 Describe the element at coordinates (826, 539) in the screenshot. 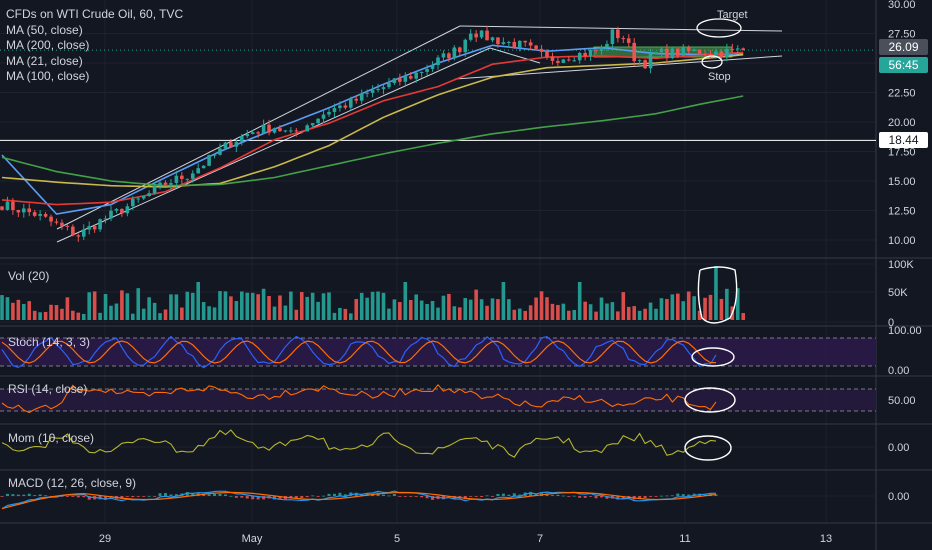

I see `time-axis-label: 13` at that location.